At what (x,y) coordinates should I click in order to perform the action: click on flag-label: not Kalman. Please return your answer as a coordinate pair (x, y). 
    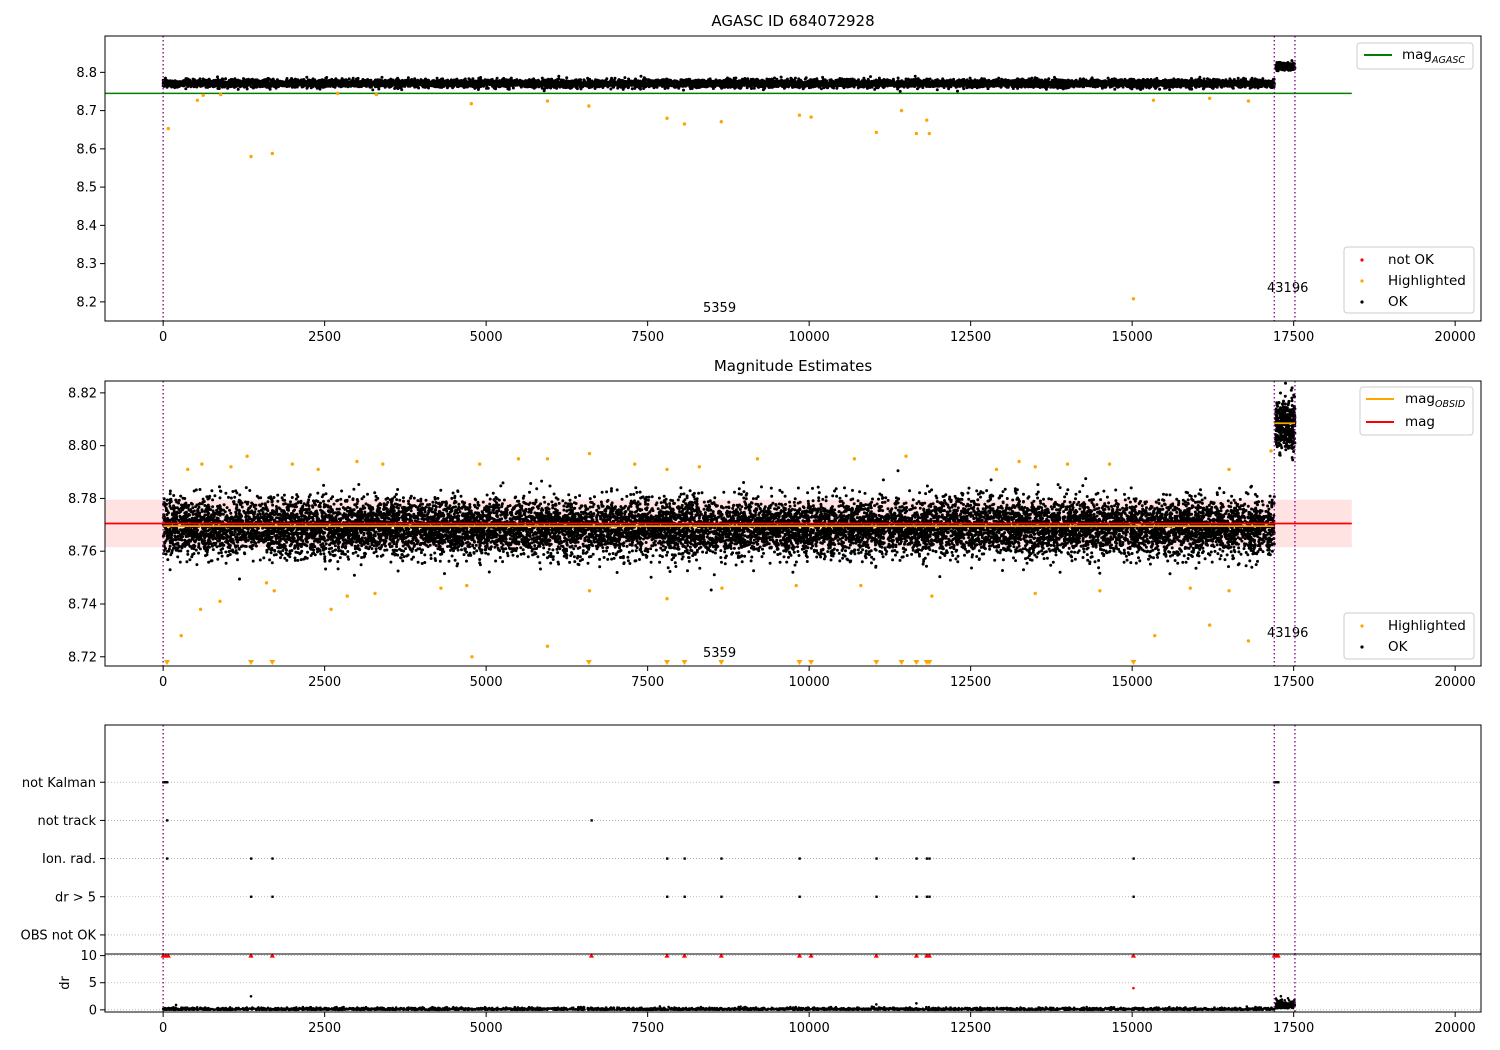
    Looking at the image, I should click on (59, 783).